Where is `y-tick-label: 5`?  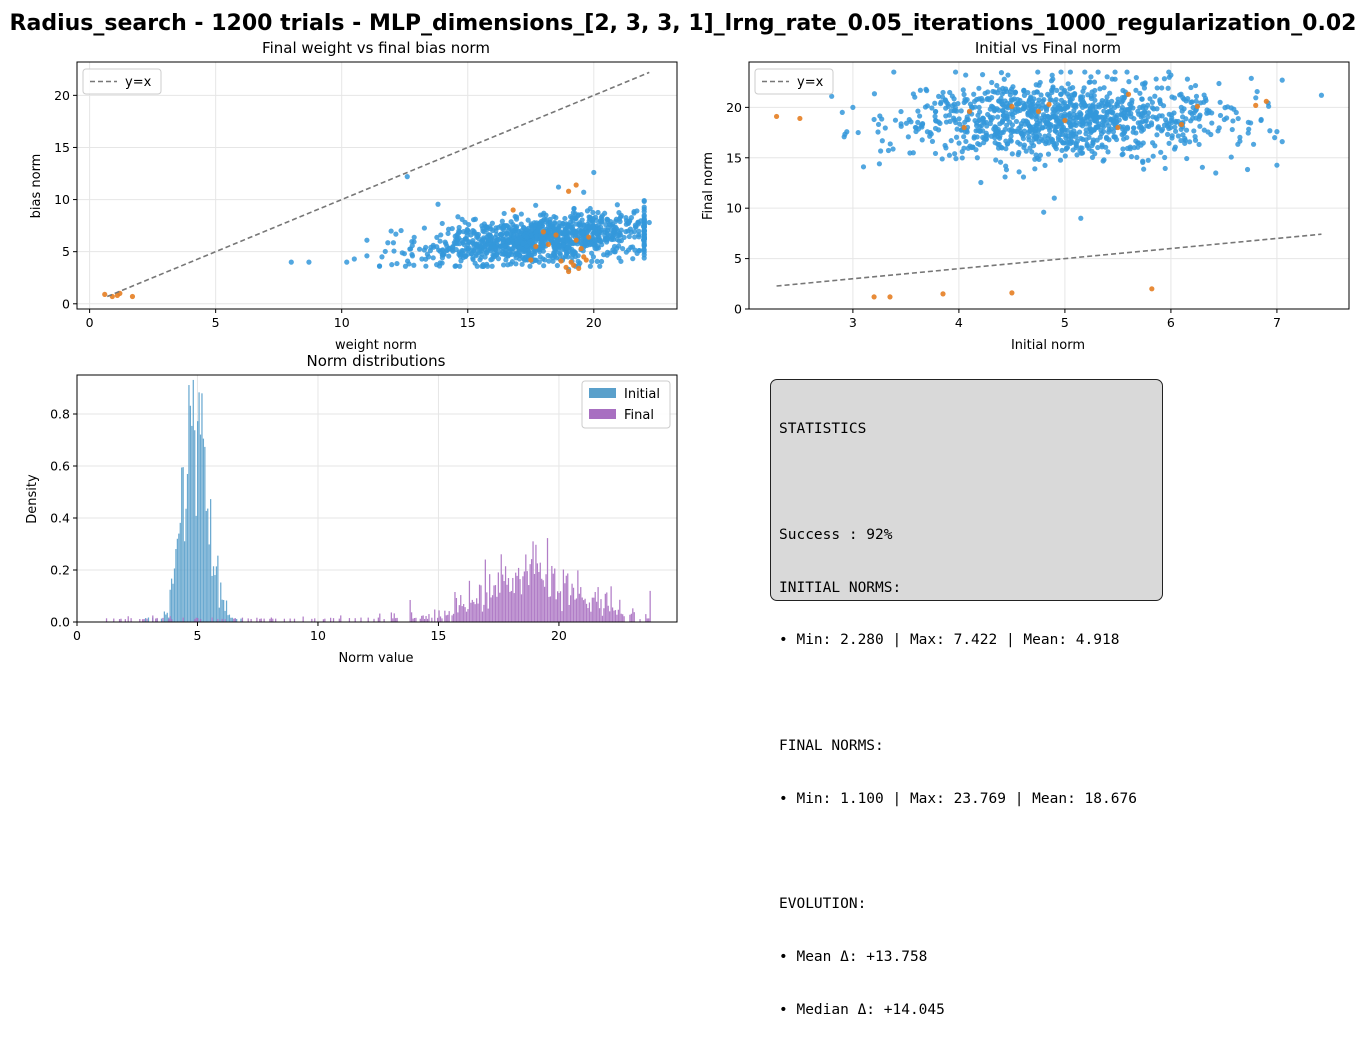
y-tick-label: 5 is located at coordinates (738, 258).